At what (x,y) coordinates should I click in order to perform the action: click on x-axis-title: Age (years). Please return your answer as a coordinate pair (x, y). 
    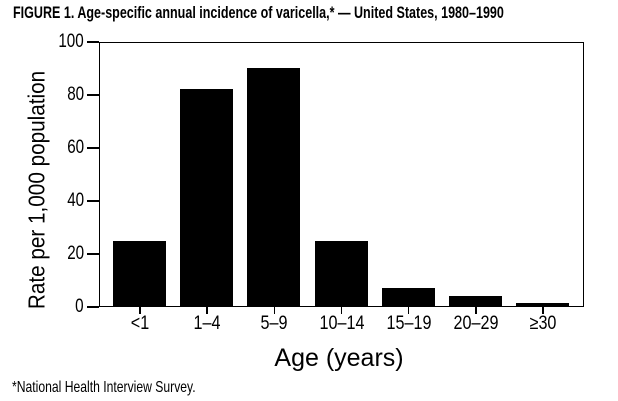
    Looking at the image, I should click on (339, 358).